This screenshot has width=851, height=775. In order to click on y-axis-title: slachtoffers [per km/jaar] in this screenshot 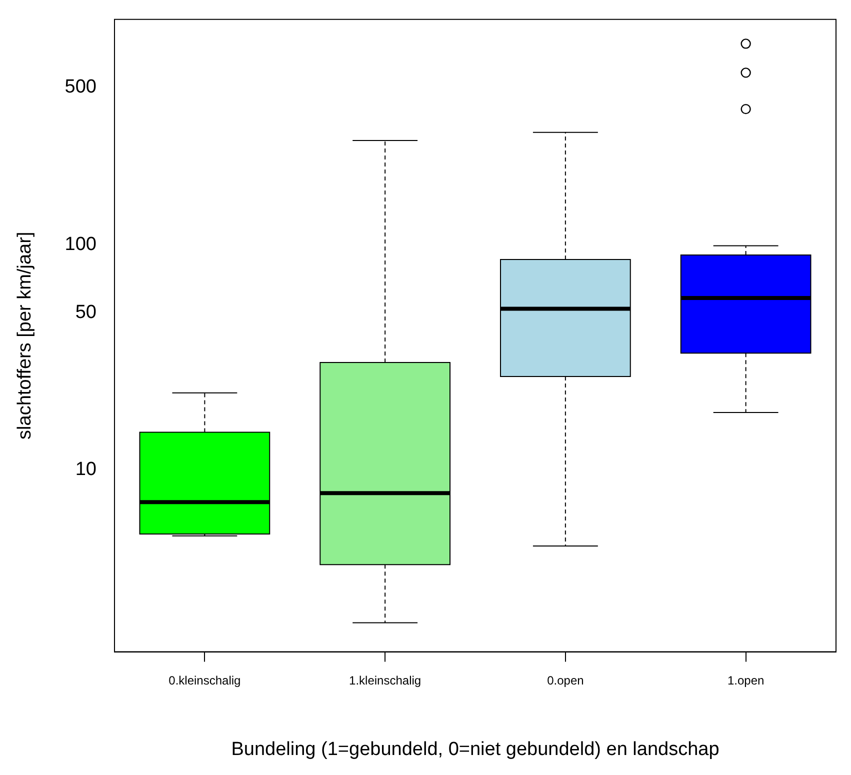, I will do `click(25, 336)`.